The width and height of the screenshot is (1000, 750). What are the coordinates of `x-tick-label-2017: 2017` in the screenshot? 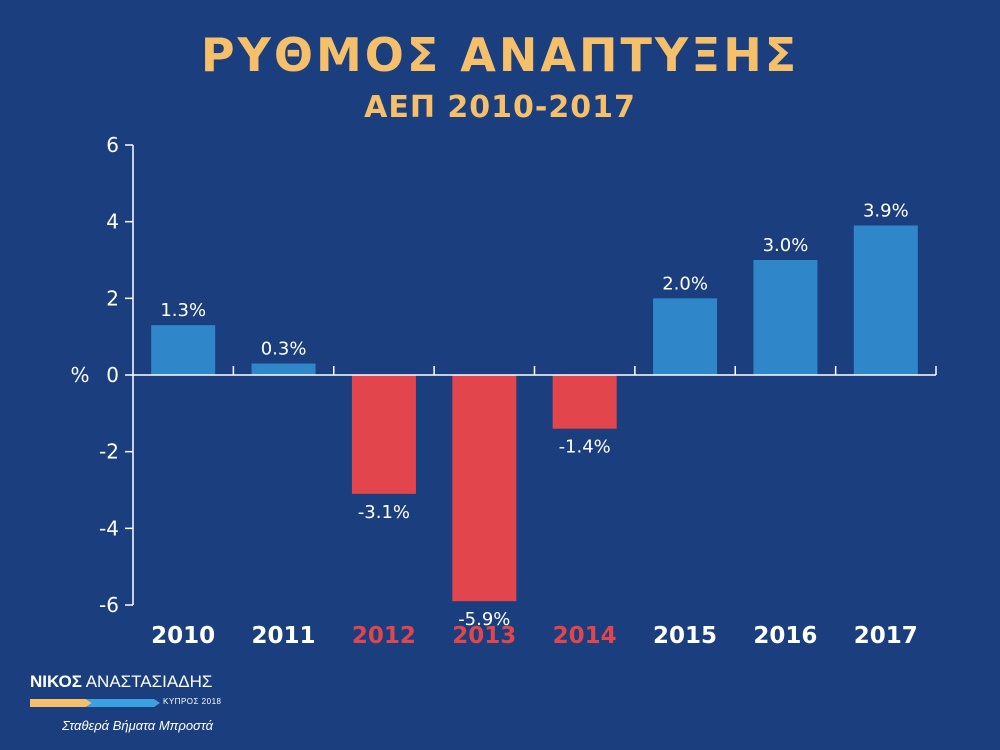 It's located at (886, 636).